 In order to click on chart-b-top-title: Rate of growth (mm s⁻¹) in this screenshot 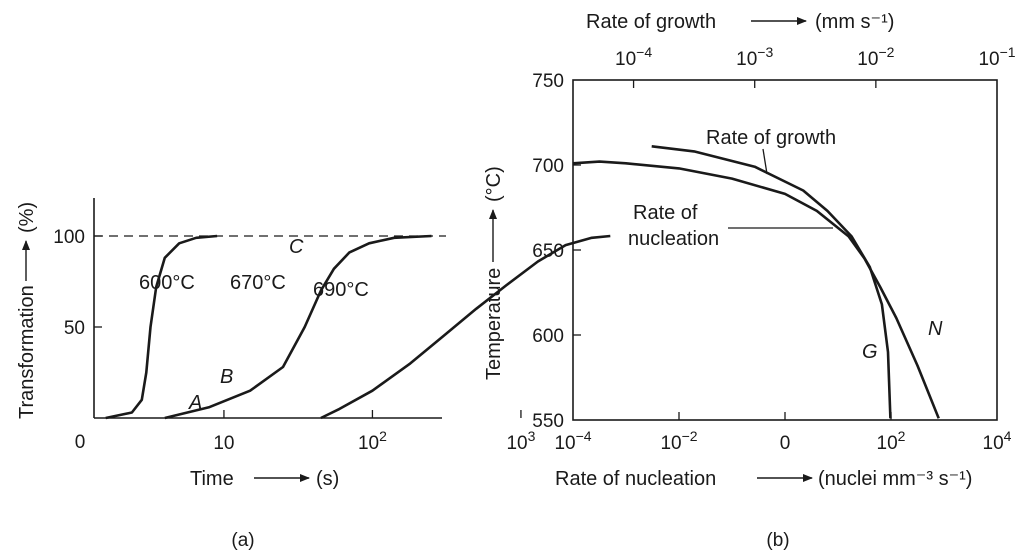, I will do `click(740, 22)`.